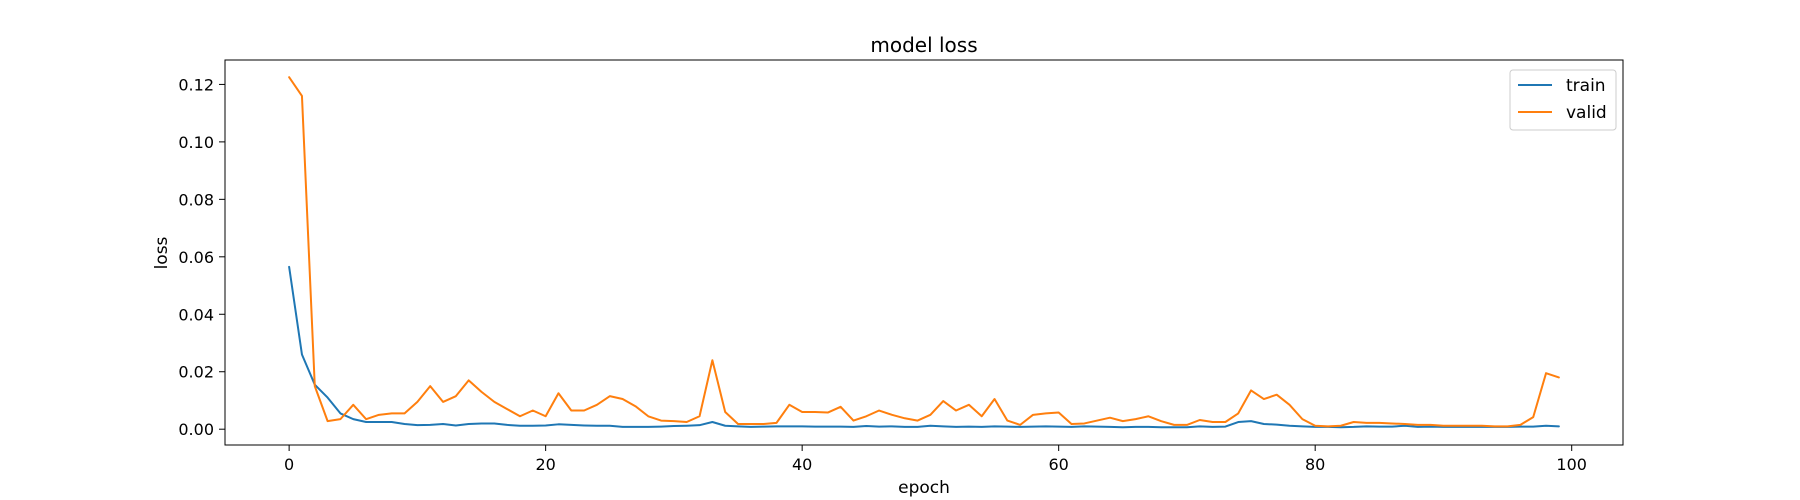 This screenshot has width=1800, height=500. I want to click on y-tick-label: 0.06, so click(196, 257).